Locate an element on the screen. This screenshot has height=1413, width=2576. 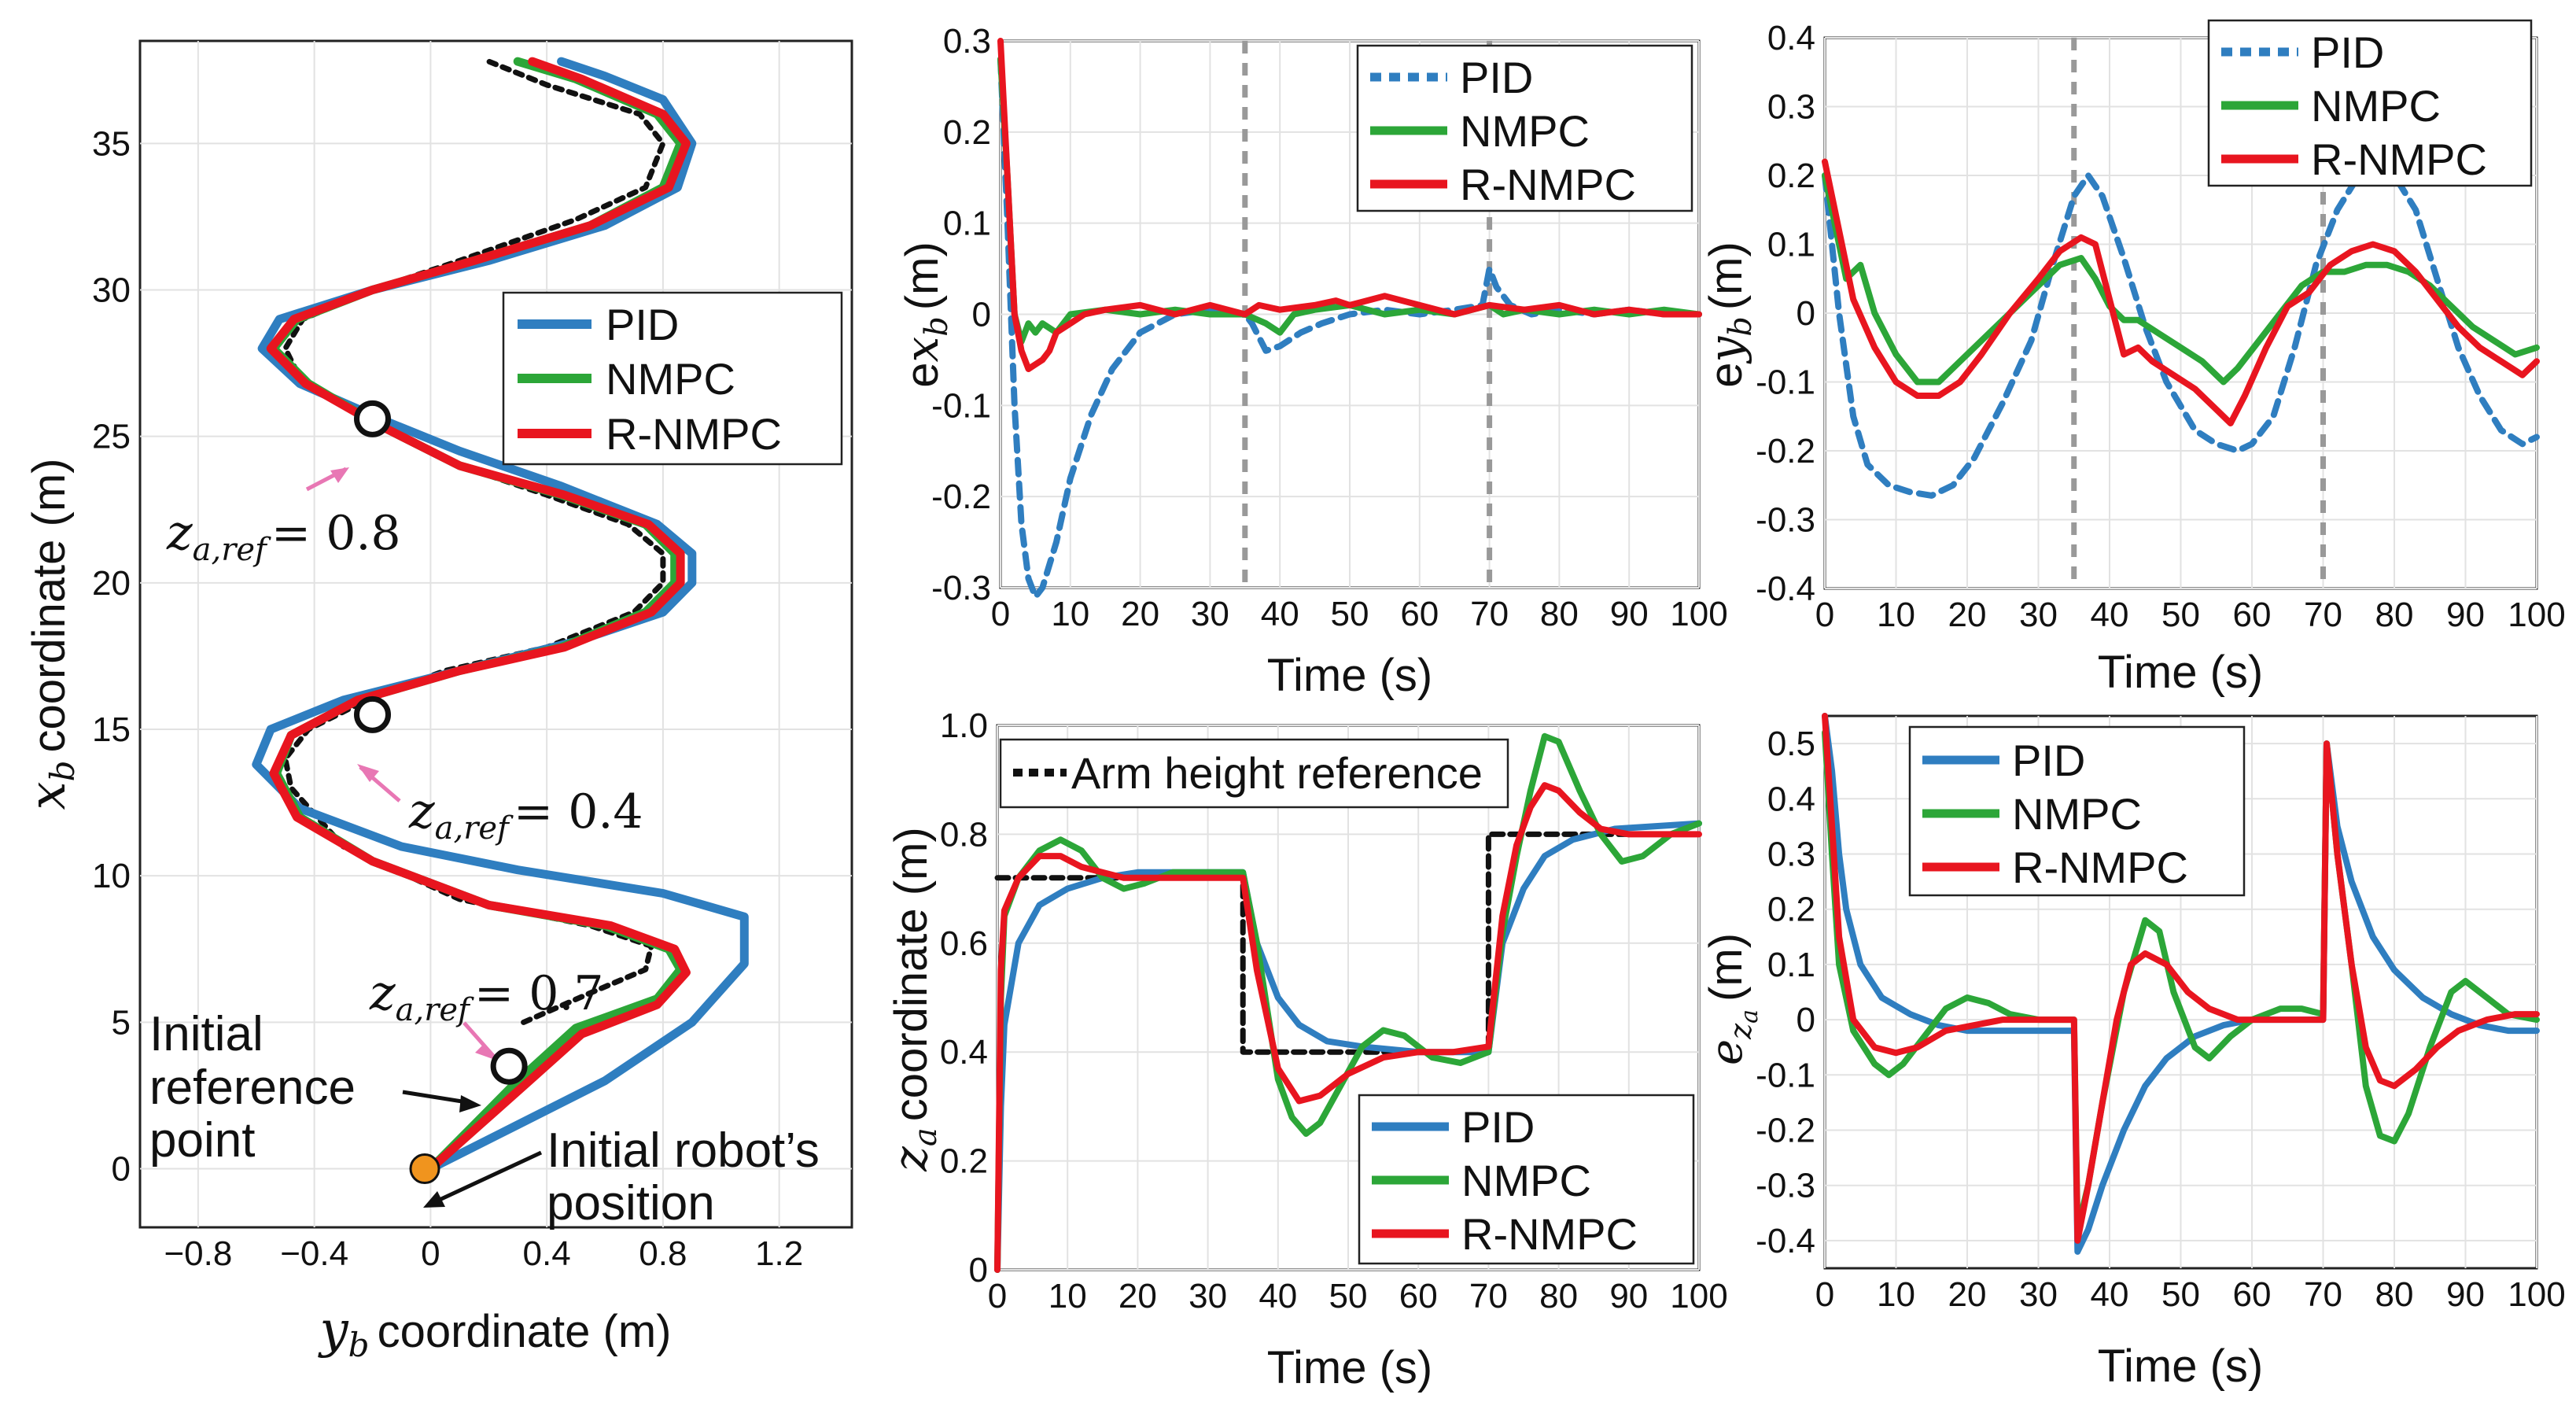
za-x-axis-label: Time (s) is located at coordinates (1349, 1367).